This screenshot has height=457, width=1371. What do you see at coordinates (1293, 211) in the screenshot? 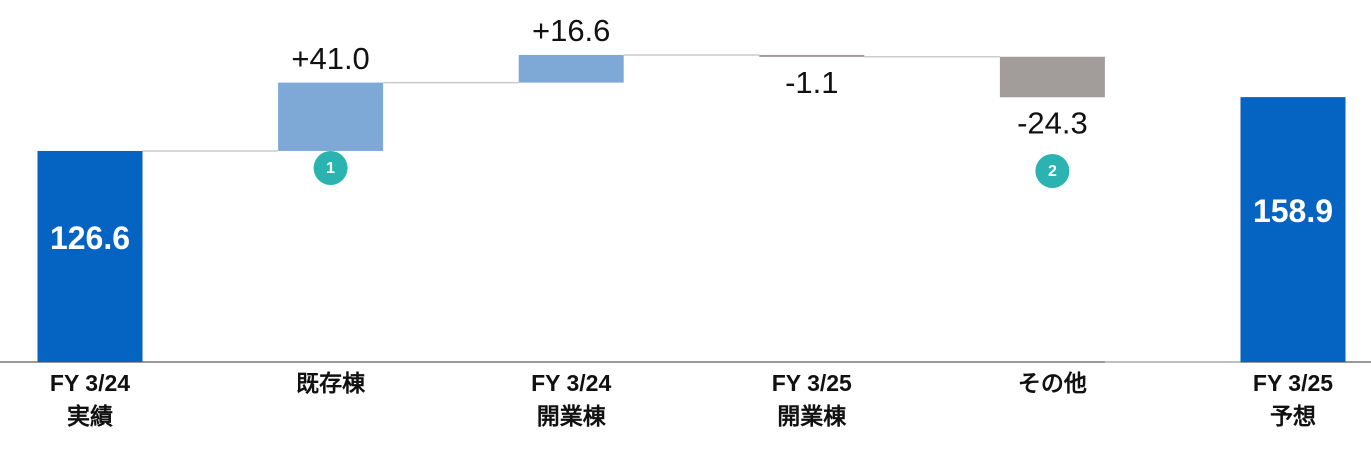
I see `value-label: 158.9` at bounding box center [1293, 211].